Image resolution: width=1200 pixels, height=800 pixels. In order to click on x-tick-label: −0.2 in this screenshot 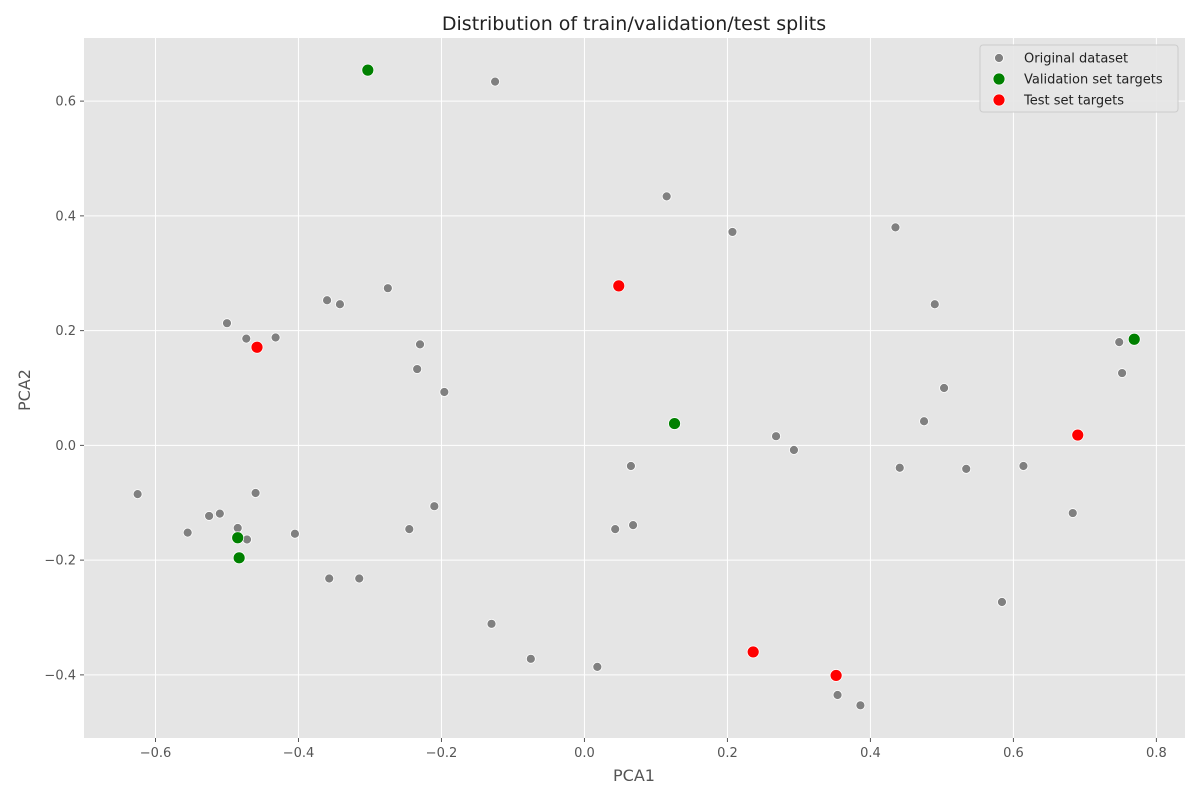, I will do `click(442, 753)`.